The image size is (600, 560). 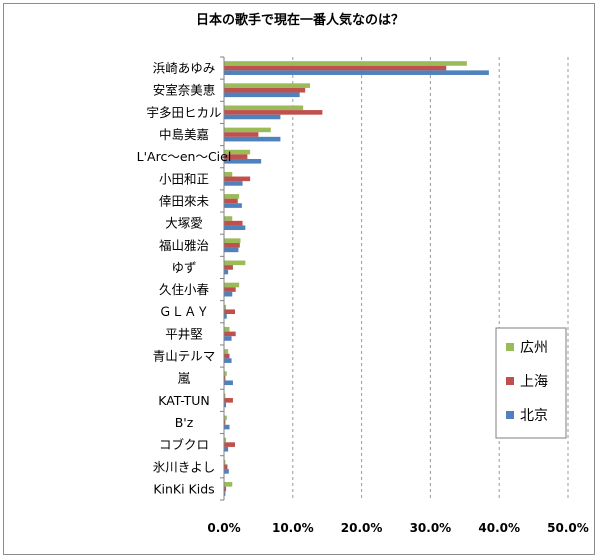 I want to click on bar-広州-11, so click(x=225, y=307).